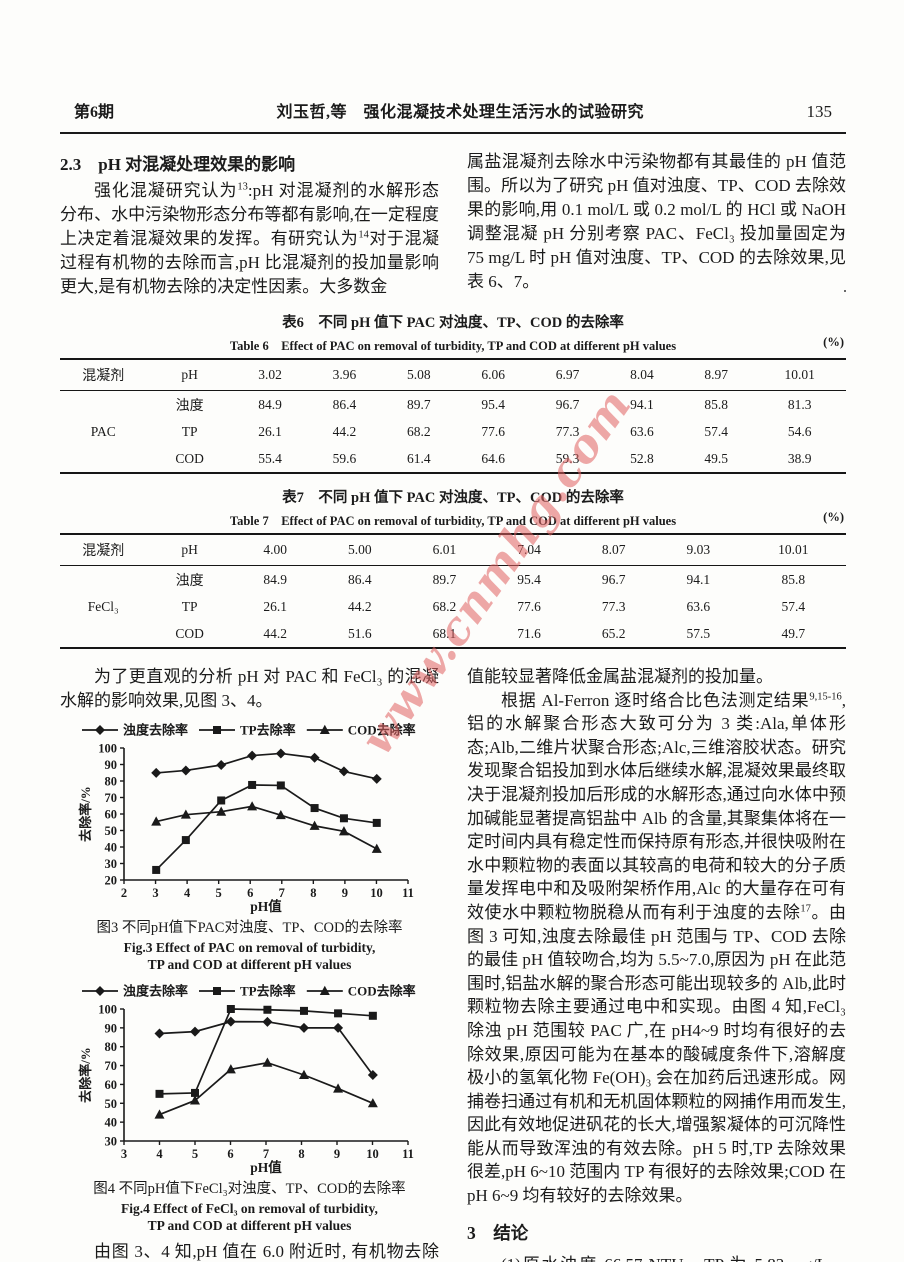  What do you see at coordinates (529, 579) in the screenshot?
I see `table-cell: 95.4` at bounding box center [529, 579].